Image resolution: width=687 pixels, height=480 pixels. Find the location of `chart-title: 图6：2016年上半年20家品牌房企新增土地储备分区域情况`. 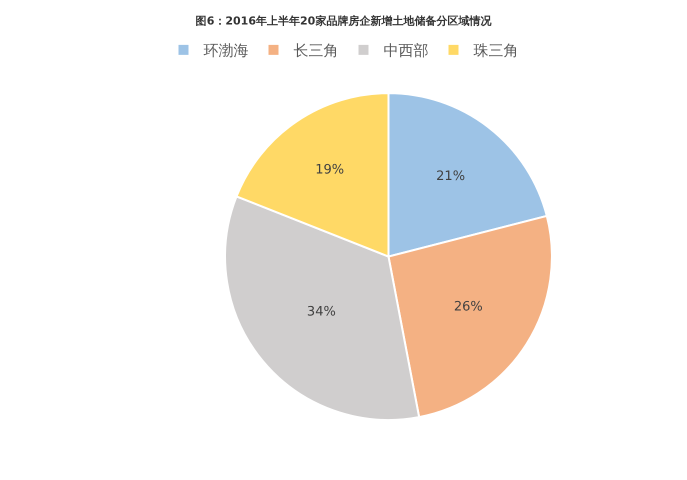

chart-title: 图6：2016年上半年20家品牌房企新增土地储备分区域情况 is located at coordinates (344, 21).